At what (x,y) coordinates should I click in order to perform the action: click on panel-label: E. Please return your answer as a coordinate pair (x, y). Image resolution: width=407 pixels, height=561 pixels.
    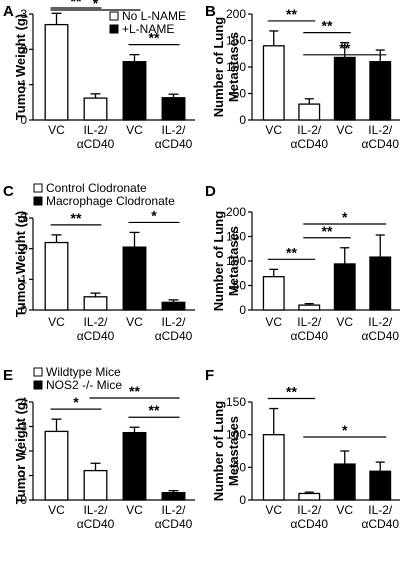
    Looking at the image, I should click on (8, 375).